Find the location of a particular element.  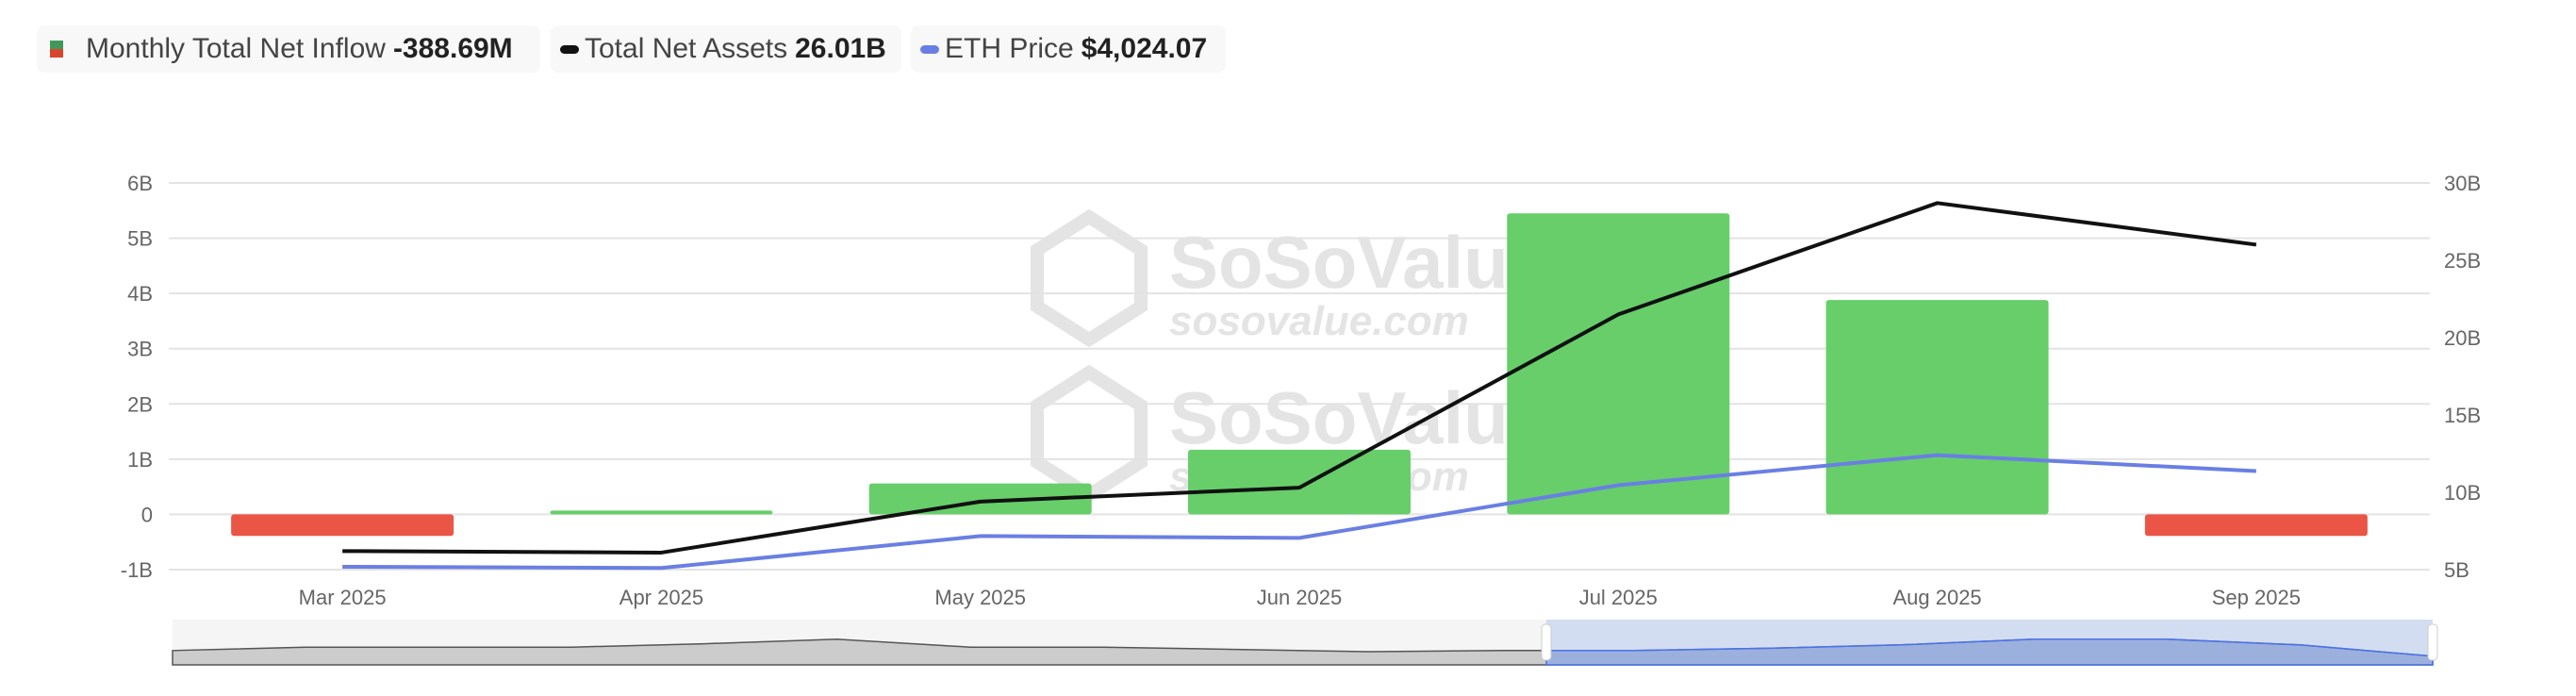

legend-label: Monthly Total Net Inflow is located at coordinates (236, 48).